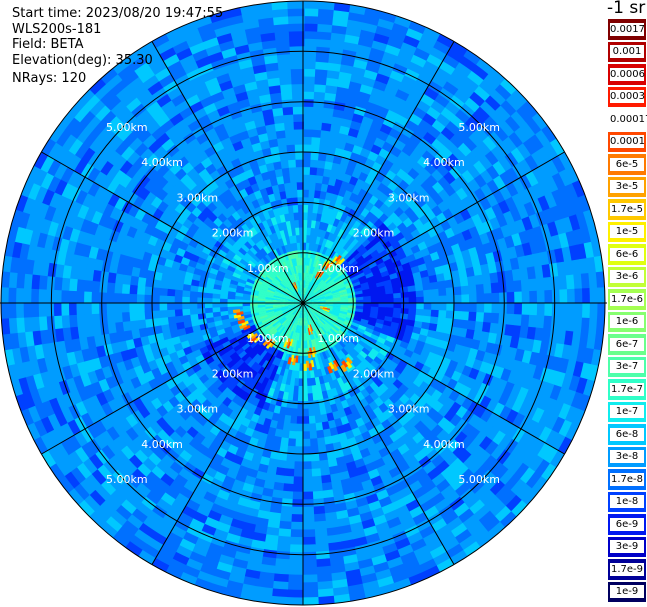 The image size is (647, 607). Describe the element at coordinates (268, 268) in the screenshot. I see `range-ring-label: 1.00km` at that location.